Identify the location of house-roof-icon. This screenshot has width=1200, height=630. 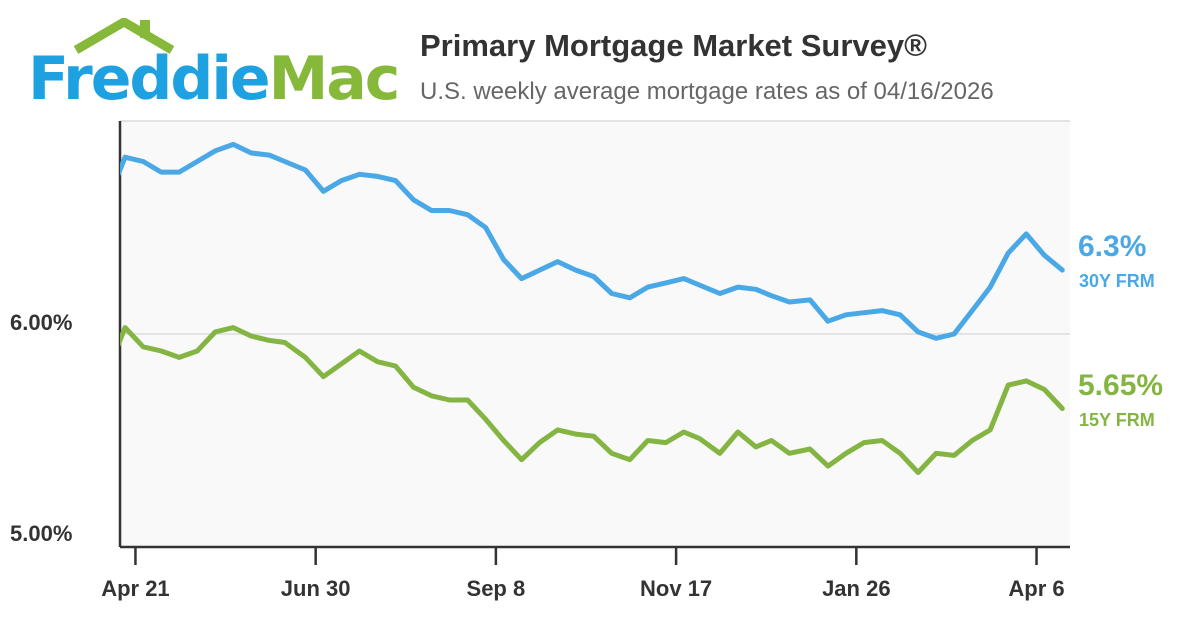
(124, 36).